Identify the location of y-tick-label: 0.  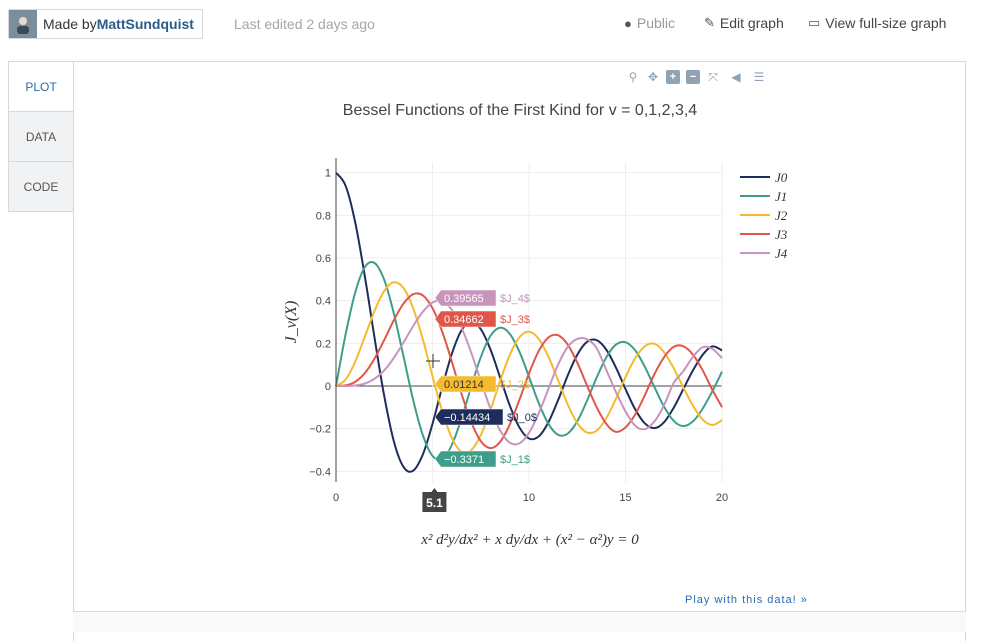
(328, 387).